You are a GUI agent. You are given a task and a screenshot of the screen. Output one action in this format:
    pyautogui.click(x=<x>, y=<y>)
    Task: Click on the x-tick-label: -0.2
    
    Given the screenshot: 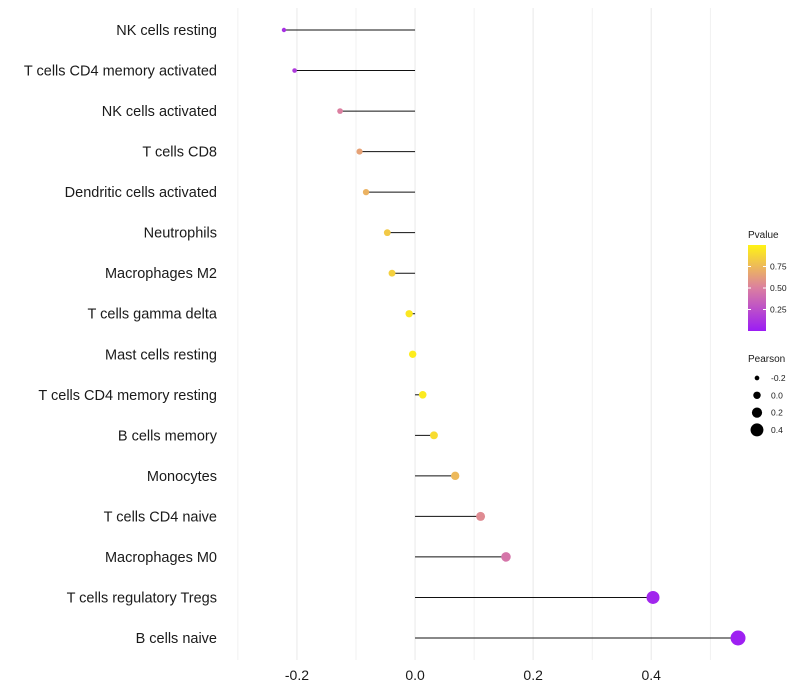 What is the action you would take?
    pyautogui.click(x=297, y=675)
    